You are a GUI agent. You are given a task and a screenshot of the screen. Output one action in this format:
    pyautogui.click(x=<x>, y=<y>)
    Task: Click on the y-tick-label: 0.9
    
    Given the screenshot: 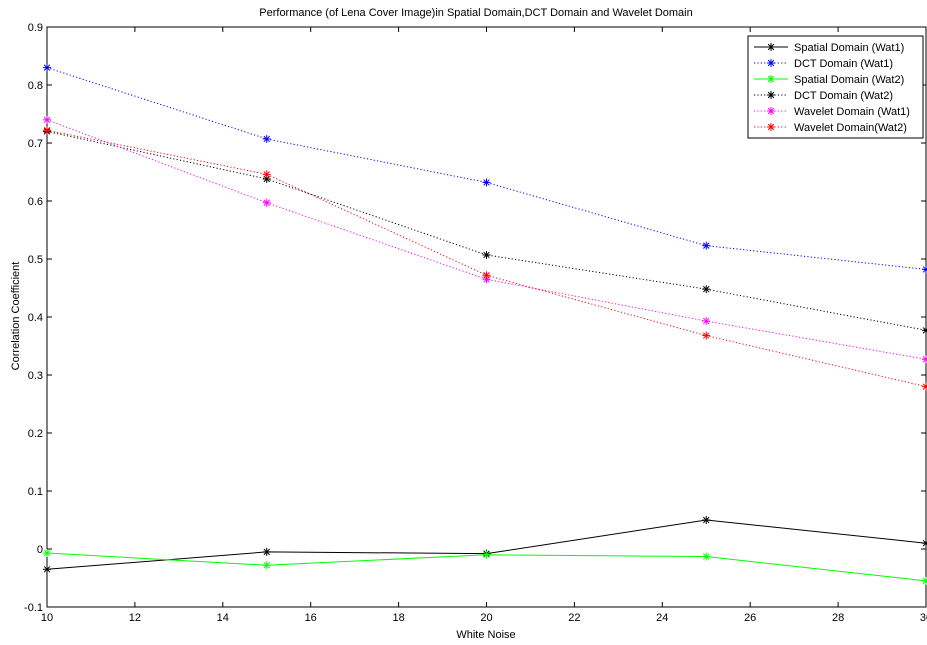 What is the action you would take?
    pyautogui.click(x=35, y=28)
    